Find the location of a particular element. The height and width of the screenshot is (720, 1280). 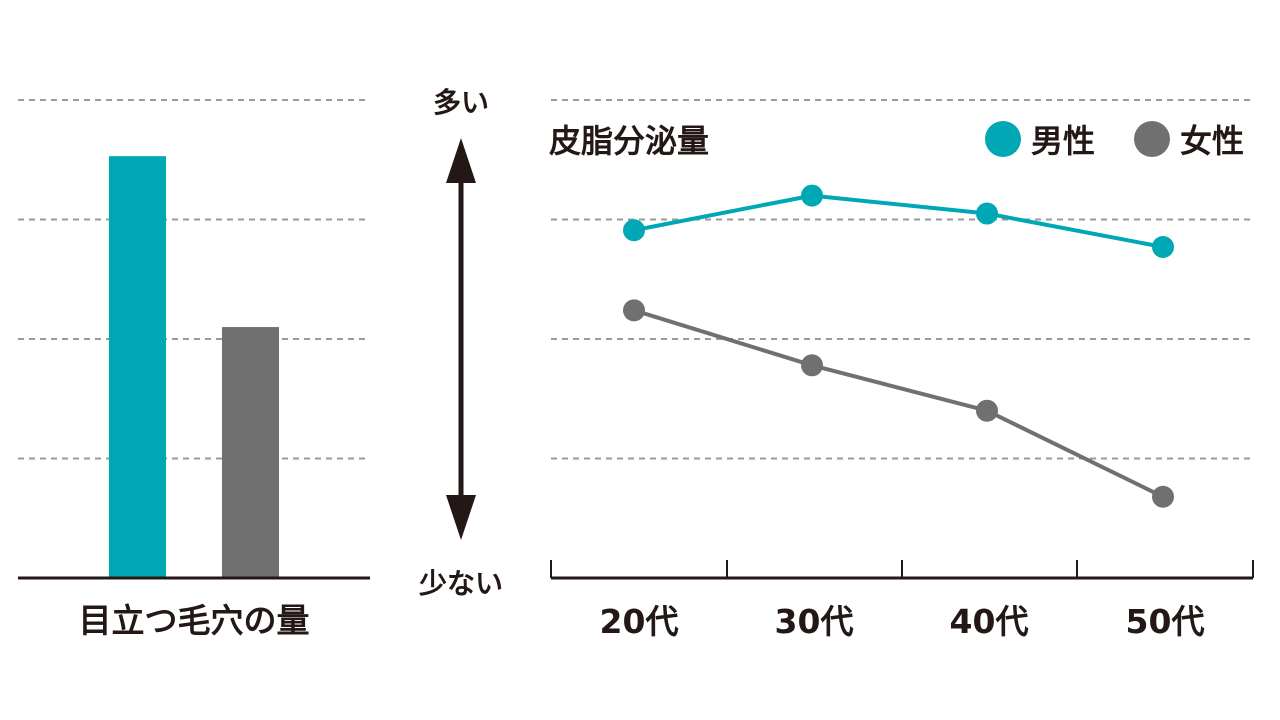

legend-male-marker is located at coordinates (1003, 139).